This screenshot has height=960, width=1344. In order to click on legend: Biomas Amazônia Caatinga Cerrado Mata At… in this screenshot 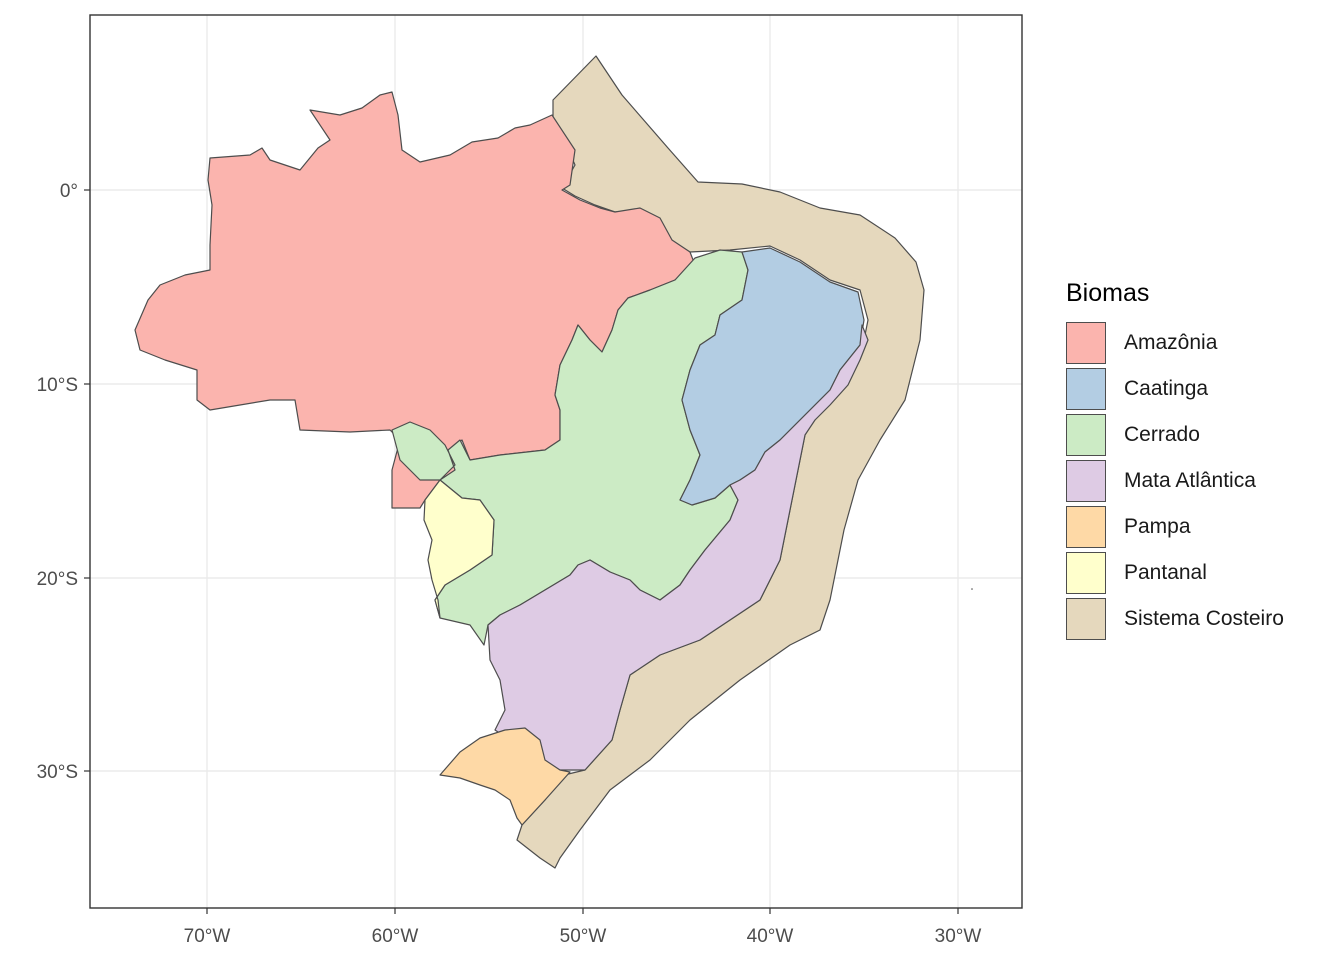, I will do `click(1175, 460)`.